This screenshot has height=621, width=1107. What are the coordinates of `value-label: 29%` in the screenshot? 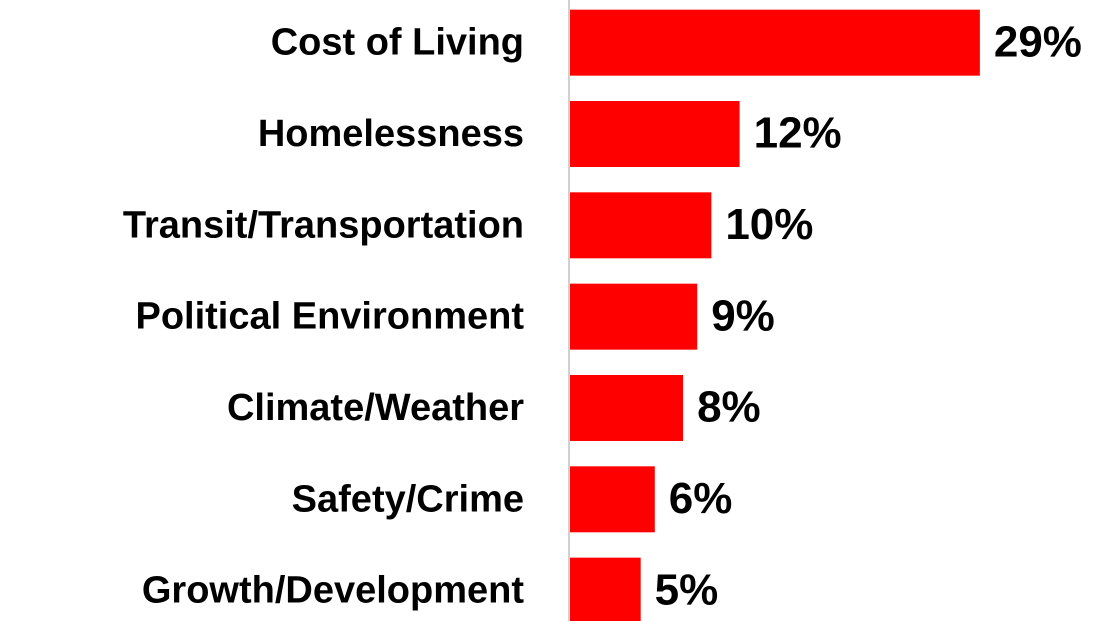 It's located at (1038, 41).